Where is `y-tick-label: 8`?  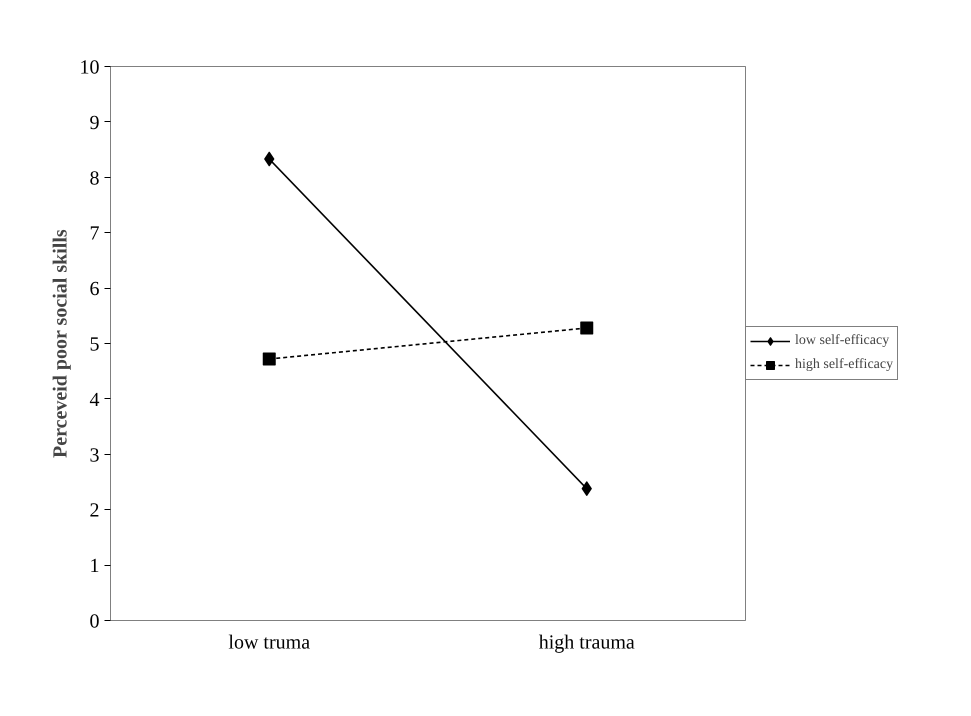 y-tick-label: 8 is located at coordinates (95, 178).